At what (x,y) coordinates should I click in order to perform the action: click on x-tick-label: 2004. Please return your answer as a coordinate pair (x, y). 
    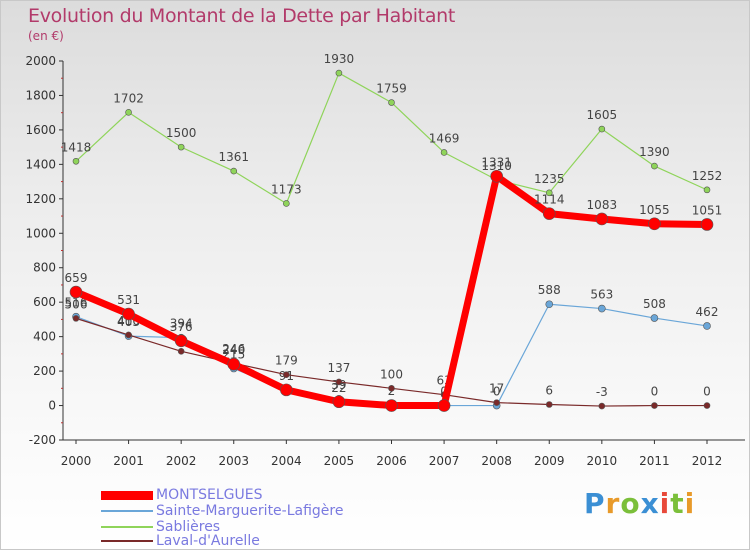
    Looking at the image, I should click on (286, 461).